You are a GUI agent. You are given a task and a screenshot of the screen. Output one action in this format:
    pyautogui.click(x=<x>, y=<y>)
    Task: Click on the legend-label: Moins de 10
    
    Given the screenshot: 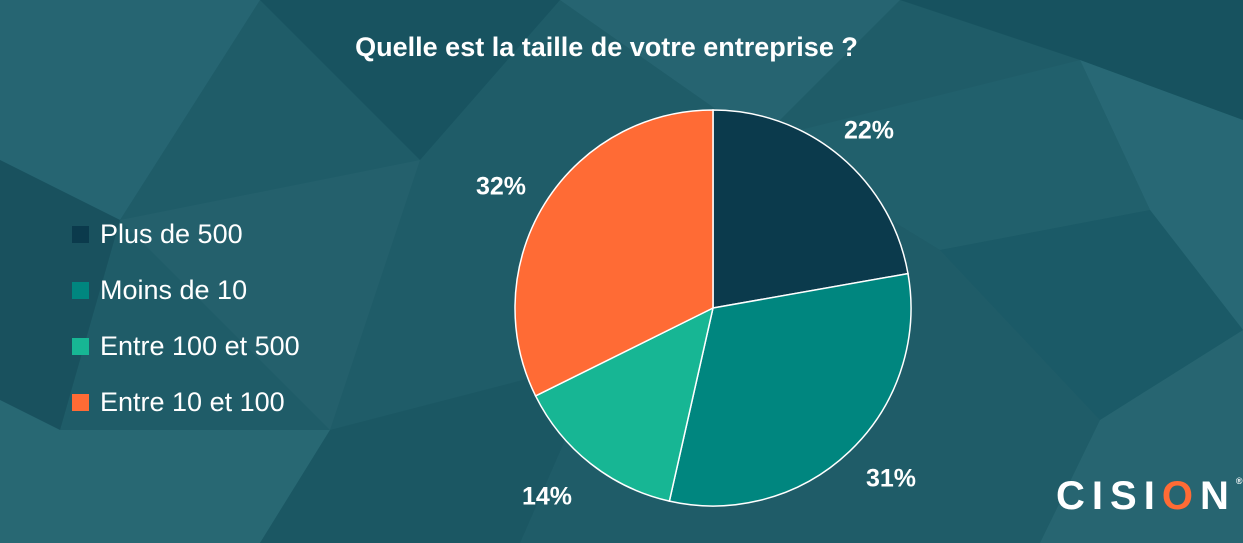 What is the action you would take?
    pyautogui.click(x=174, y=289)
    